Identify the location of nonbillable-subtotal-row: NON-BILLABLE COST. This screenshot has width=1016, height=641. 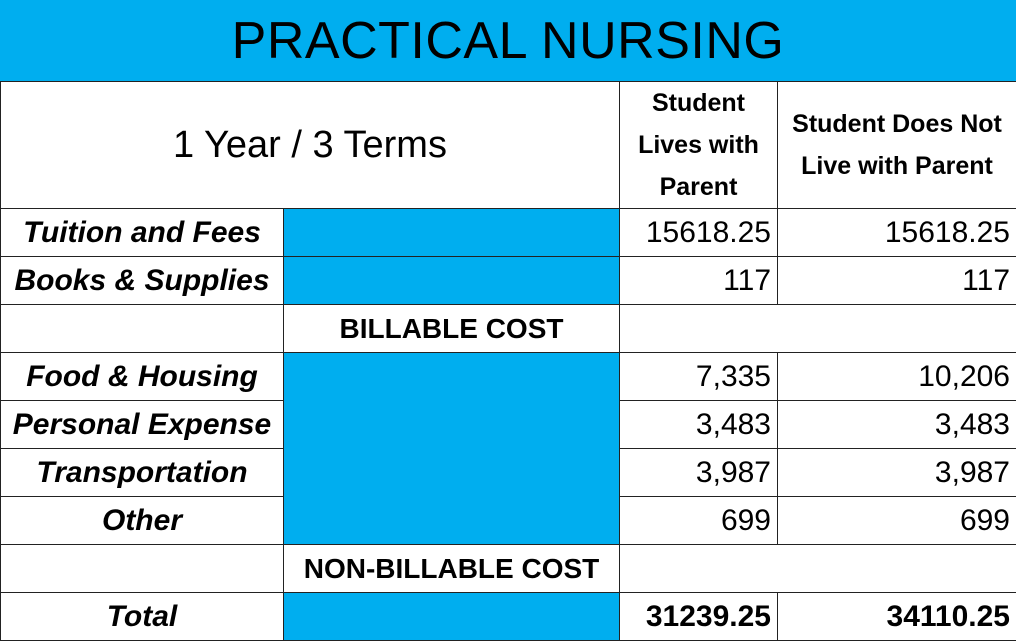
(508, 569).